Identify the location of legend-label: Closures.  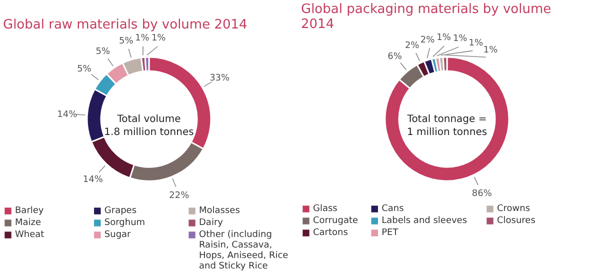
(516, 221).